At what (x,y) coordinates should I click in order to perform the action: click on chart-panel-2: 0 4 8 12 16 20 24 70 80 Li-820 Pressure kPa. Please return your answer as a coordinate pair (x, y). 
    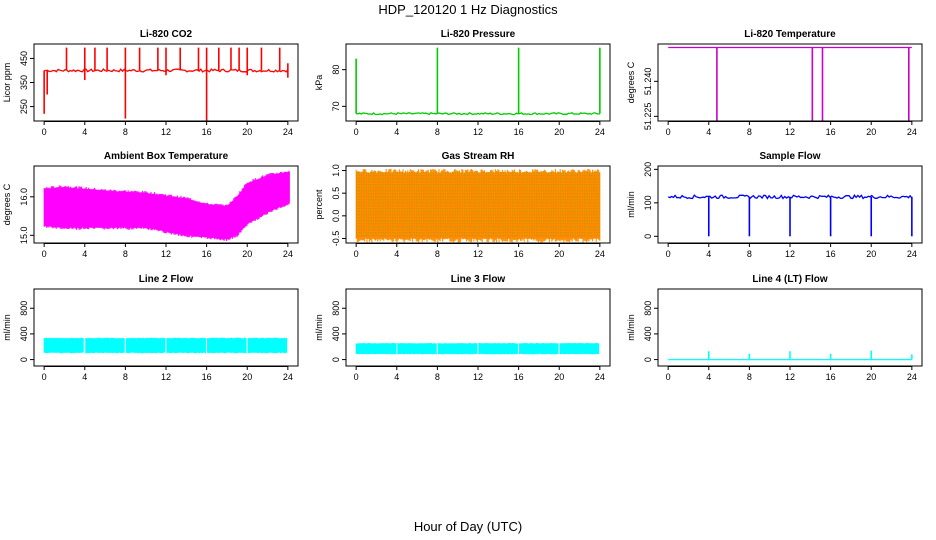
    Looking at the image, I should click on (462, 83).